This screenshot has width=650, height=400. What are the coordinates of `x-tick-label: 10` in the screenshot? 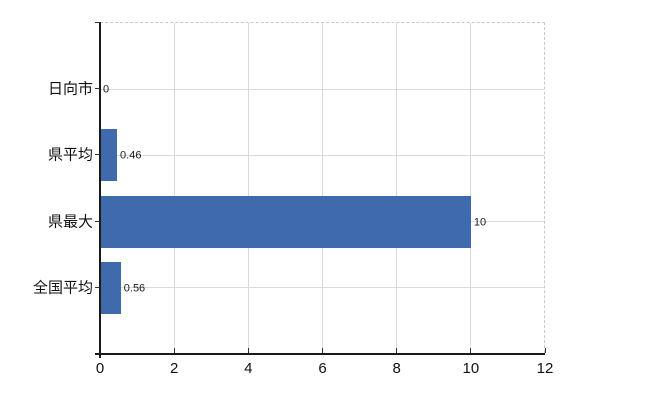 It's located at (471, 368).